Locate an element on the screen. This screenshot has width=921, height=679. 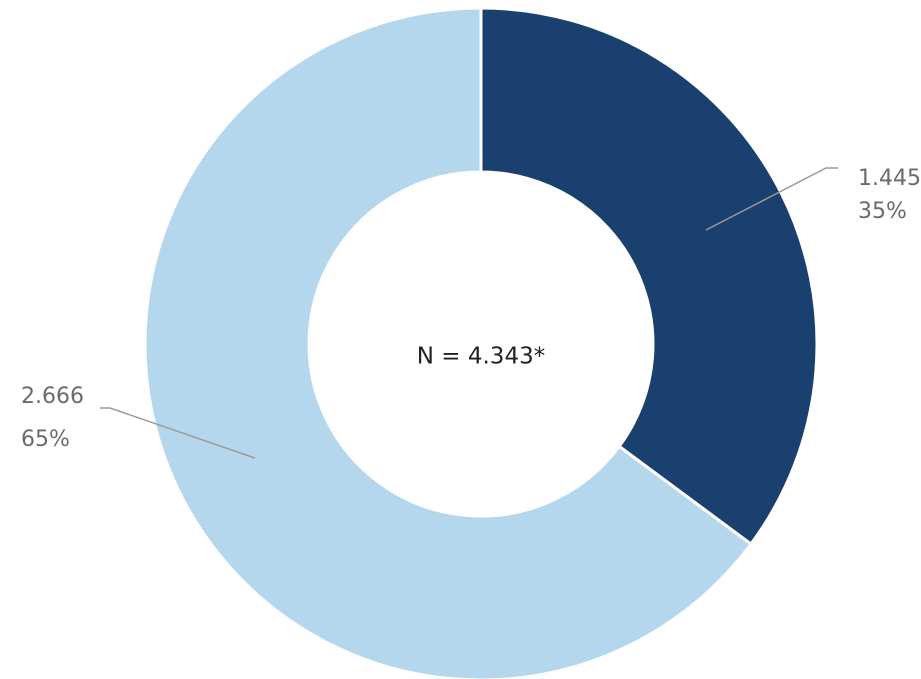
center-total-label: N = 4.343* is located at coordinates (481, 357).